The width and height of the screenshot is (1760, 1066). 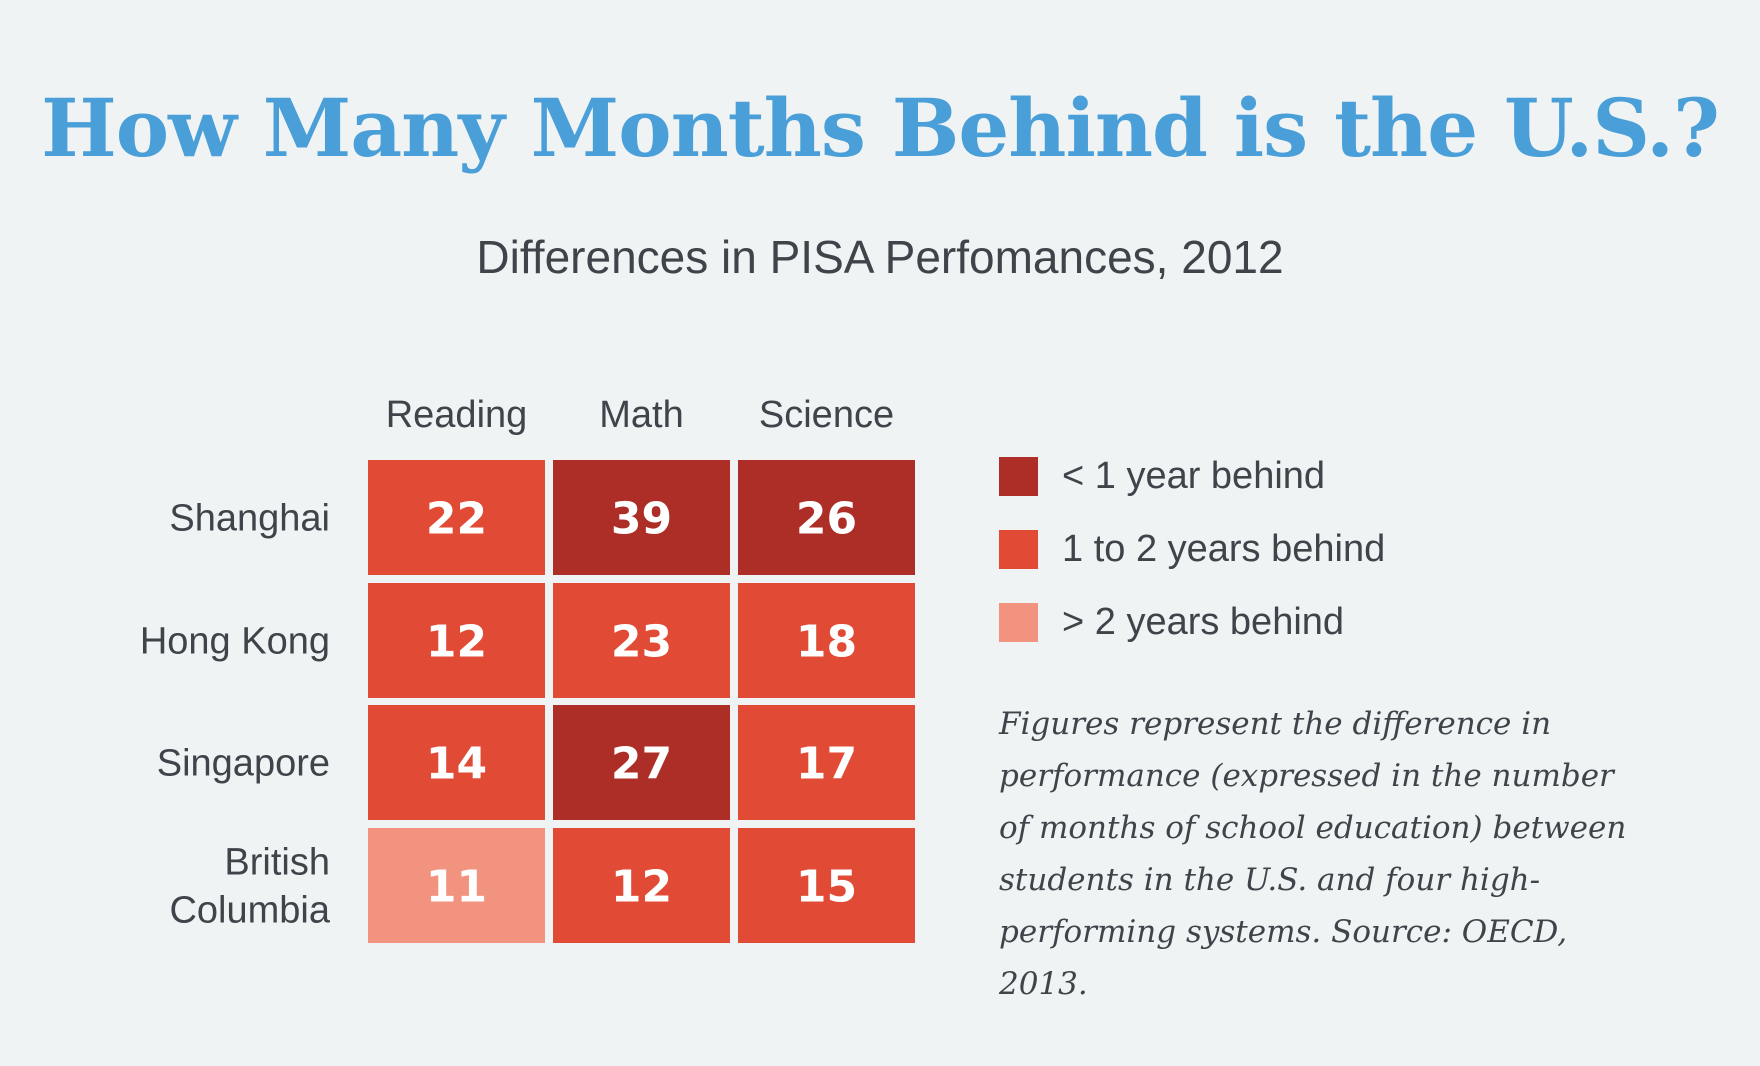 I want to click on row-label-british-columbia-line-1: British, so click(x=277, y=863).